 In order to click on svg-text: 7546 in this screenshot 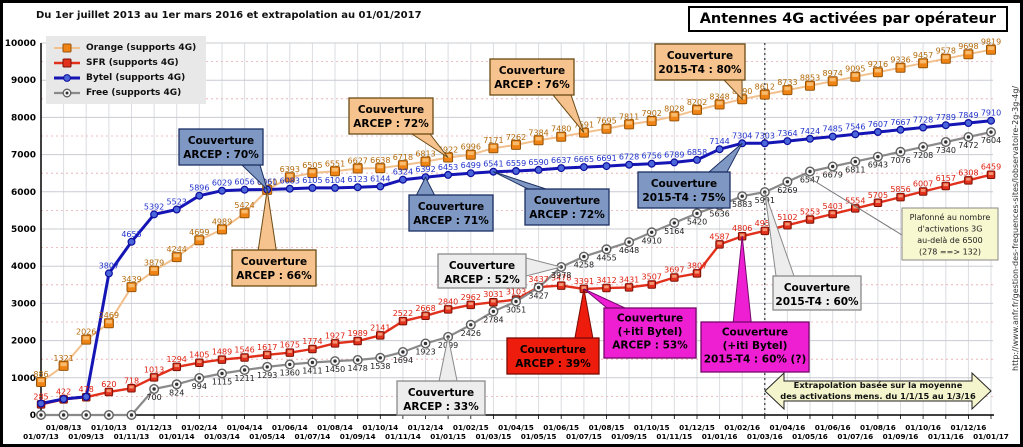, I will do `click(855, 126)`.